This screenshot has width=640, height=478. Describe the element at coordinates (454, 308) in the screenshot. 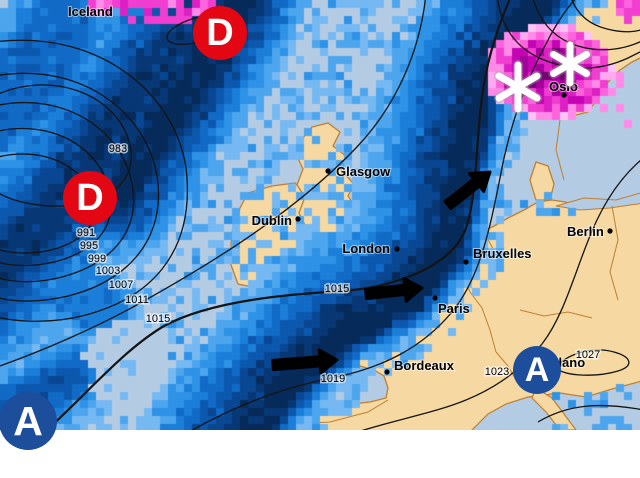

I see `city-label-paris: Paris` at that location.